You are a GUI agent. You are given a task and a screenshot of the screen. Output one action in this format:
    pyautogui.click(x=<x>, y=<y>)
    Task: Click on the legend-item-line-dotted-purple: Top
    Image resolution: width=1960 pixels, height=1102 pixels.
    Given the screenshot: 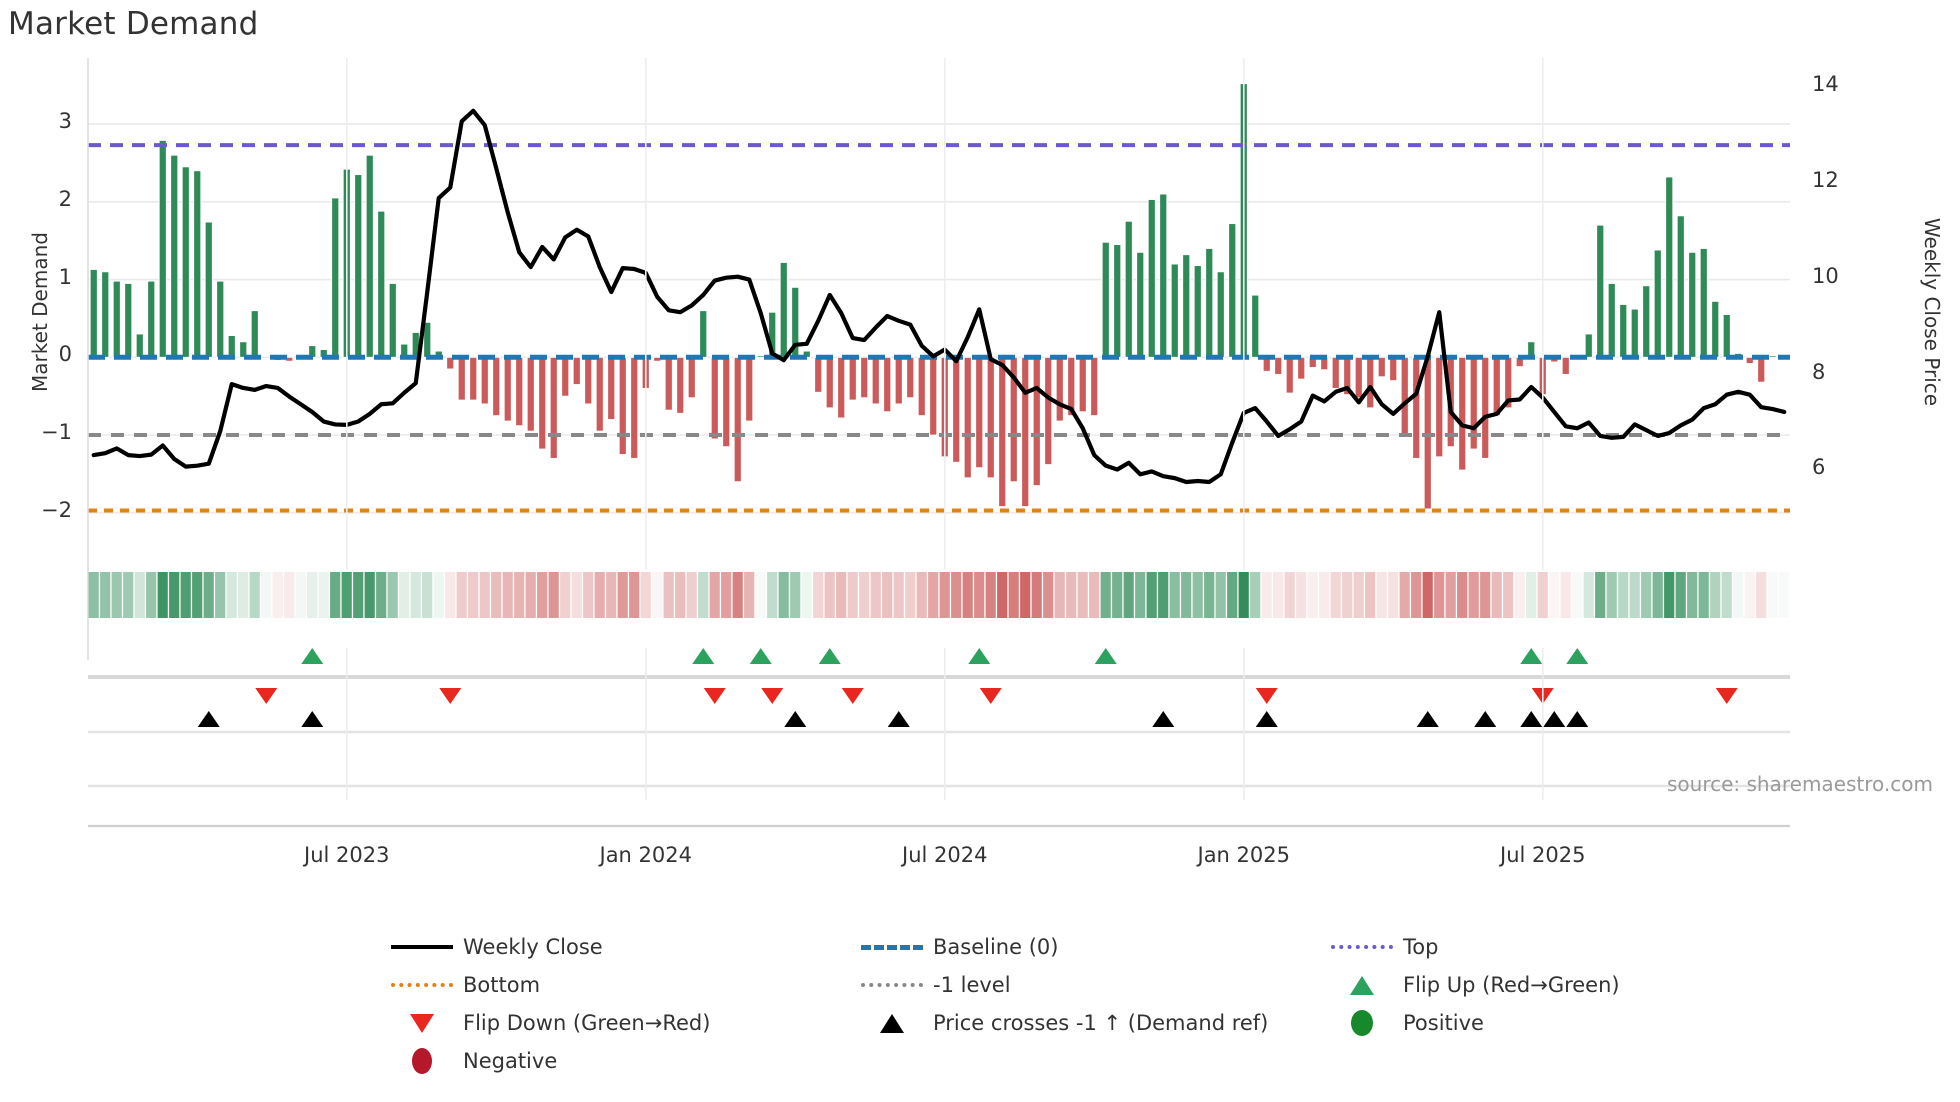 What is the action you would take?
    pyautogui.click(x=1515, y=947)
    